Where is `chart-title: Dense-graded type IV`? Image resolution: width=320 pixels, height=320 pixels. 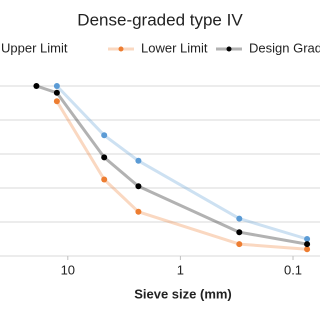 chart-title: Dense-graded type IV is located at coordinates (160, 19).